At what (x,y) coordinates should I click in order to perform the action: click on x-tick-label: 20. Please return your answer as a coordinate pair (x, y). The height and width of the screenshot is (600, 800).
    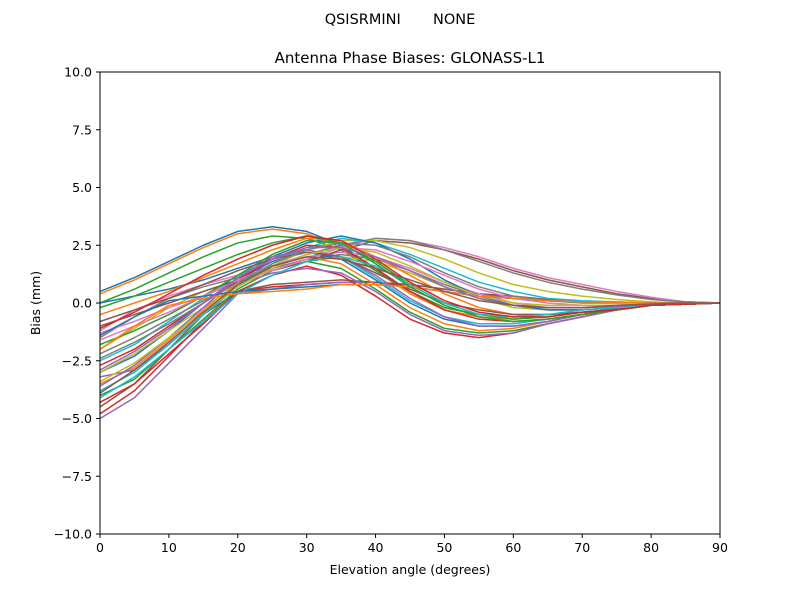
    Looking at the image, I should click on (238, 547).